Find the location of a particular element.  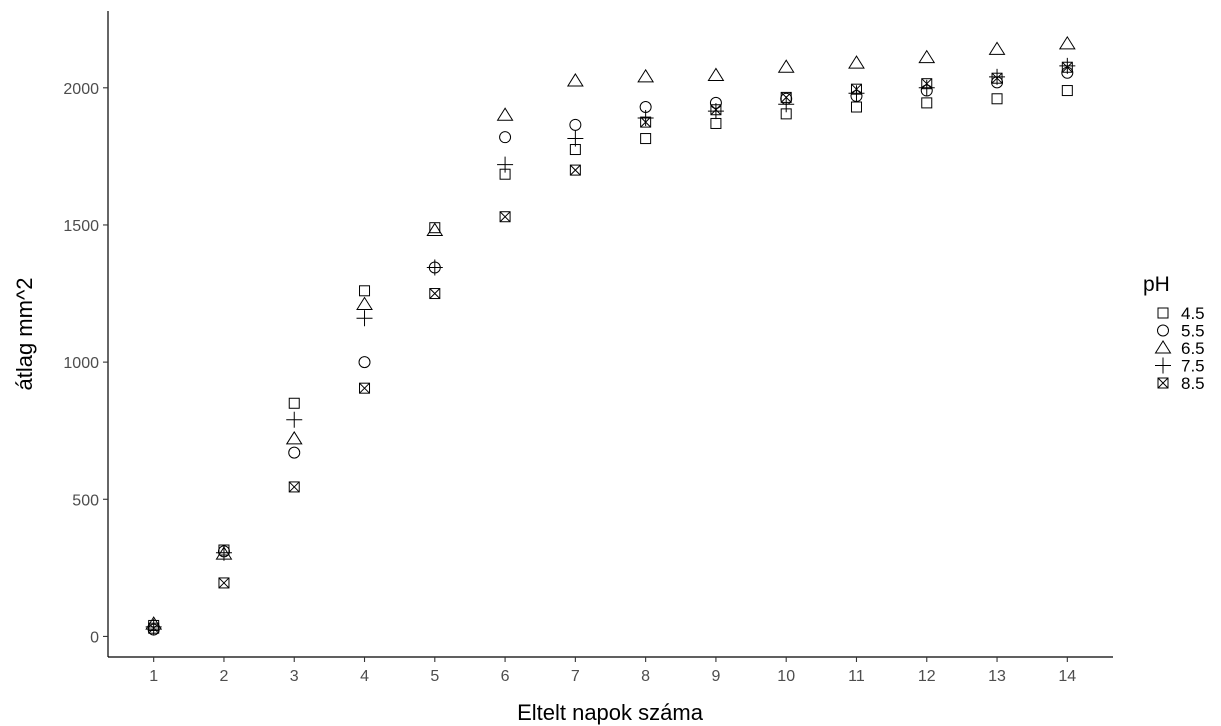

x-tick-label: 8 is located at coordinates (645, 676).